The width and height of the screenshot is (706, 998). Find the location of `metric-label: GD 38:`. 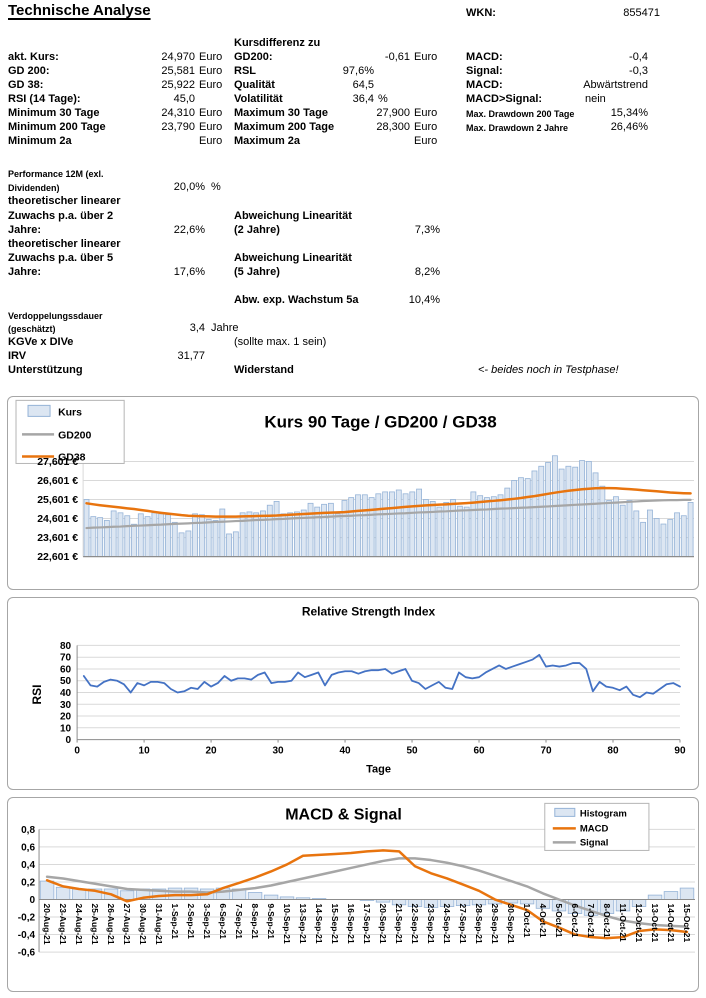

metric-label: GD 38: is located at coordinates (26, 85).